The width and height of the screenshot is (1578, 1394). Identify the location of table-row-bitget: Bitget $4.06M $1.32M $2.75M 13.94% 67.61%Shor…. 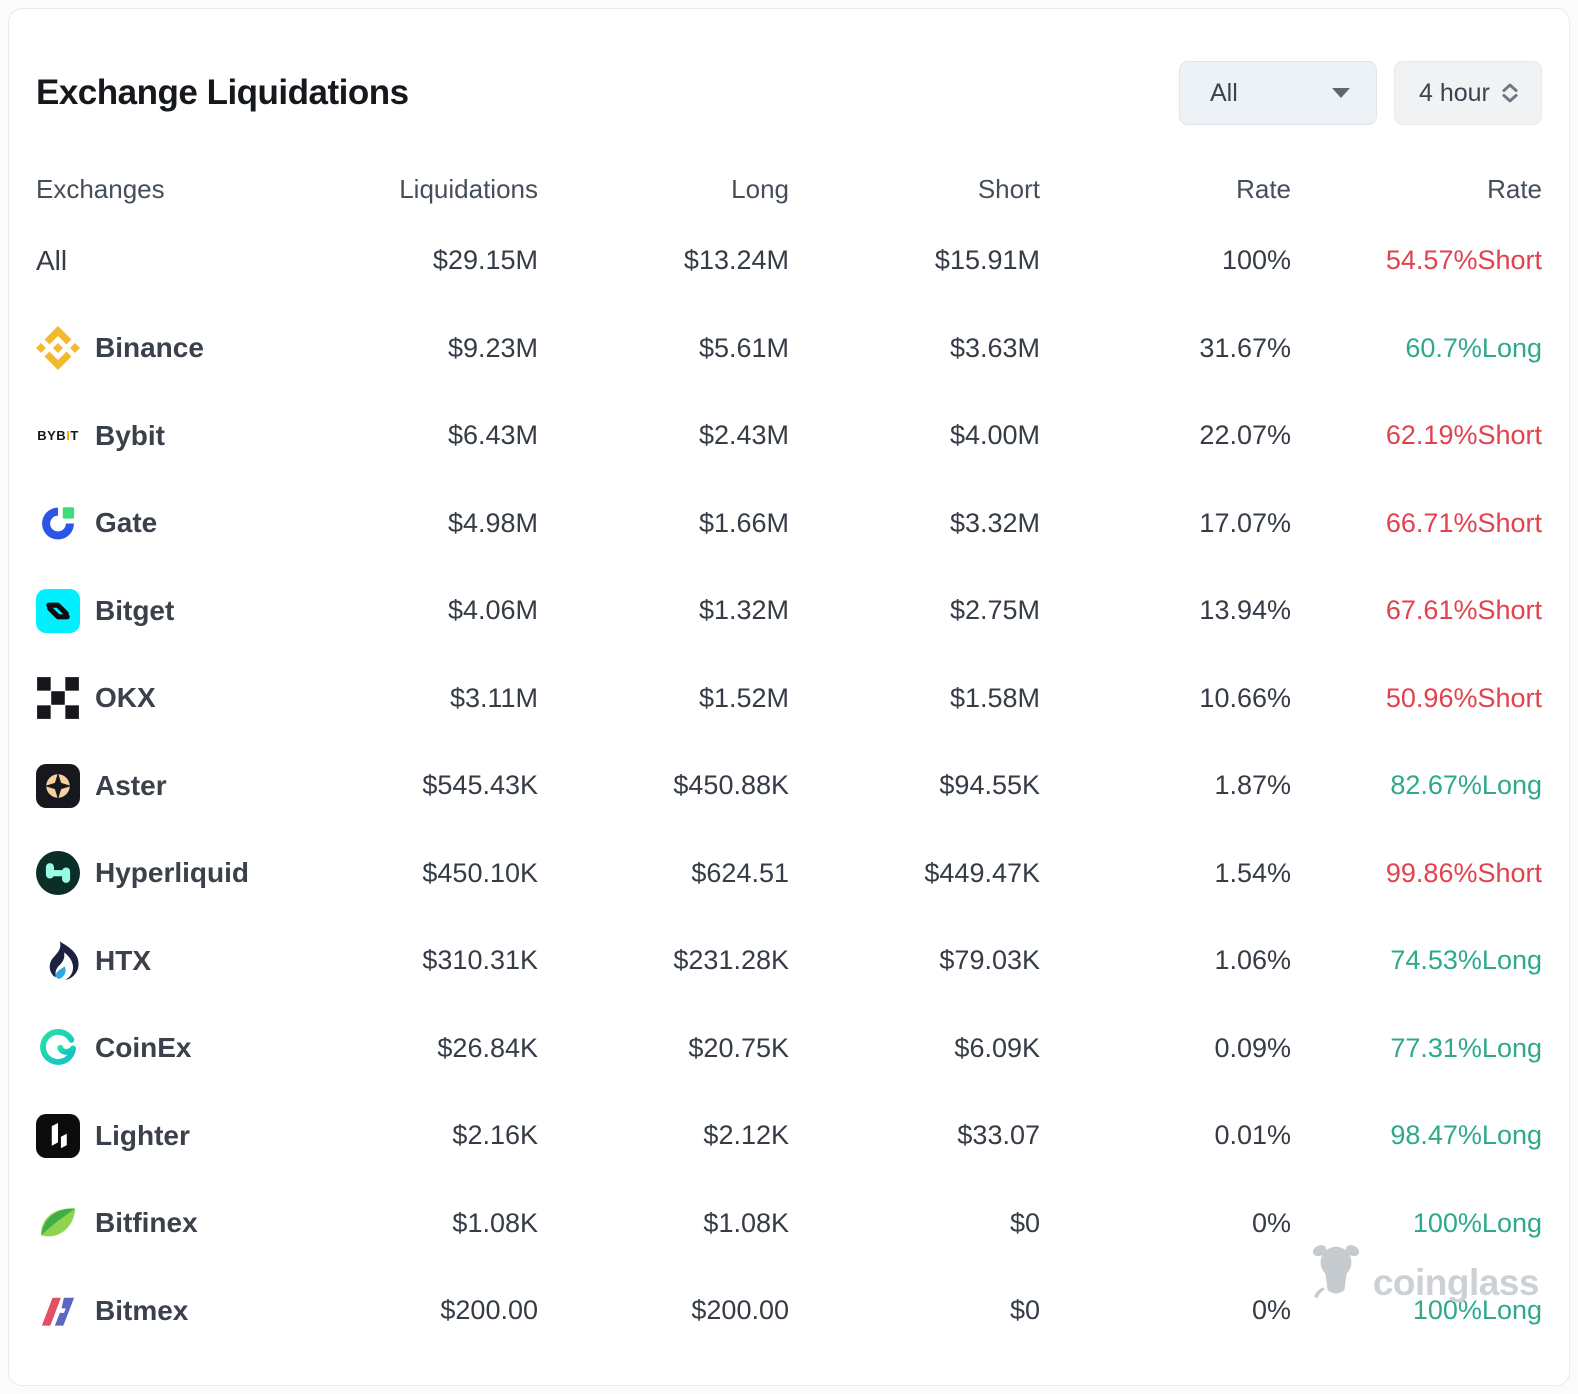
(789, 611).